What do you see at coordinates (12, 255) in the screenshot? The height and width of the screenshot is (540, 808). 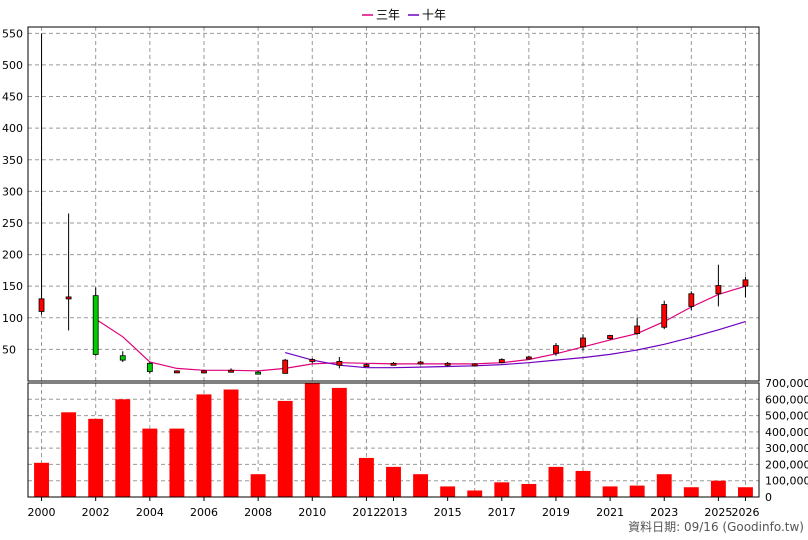 I see `price-tick-label: 200` at bounding box center [12, 255].